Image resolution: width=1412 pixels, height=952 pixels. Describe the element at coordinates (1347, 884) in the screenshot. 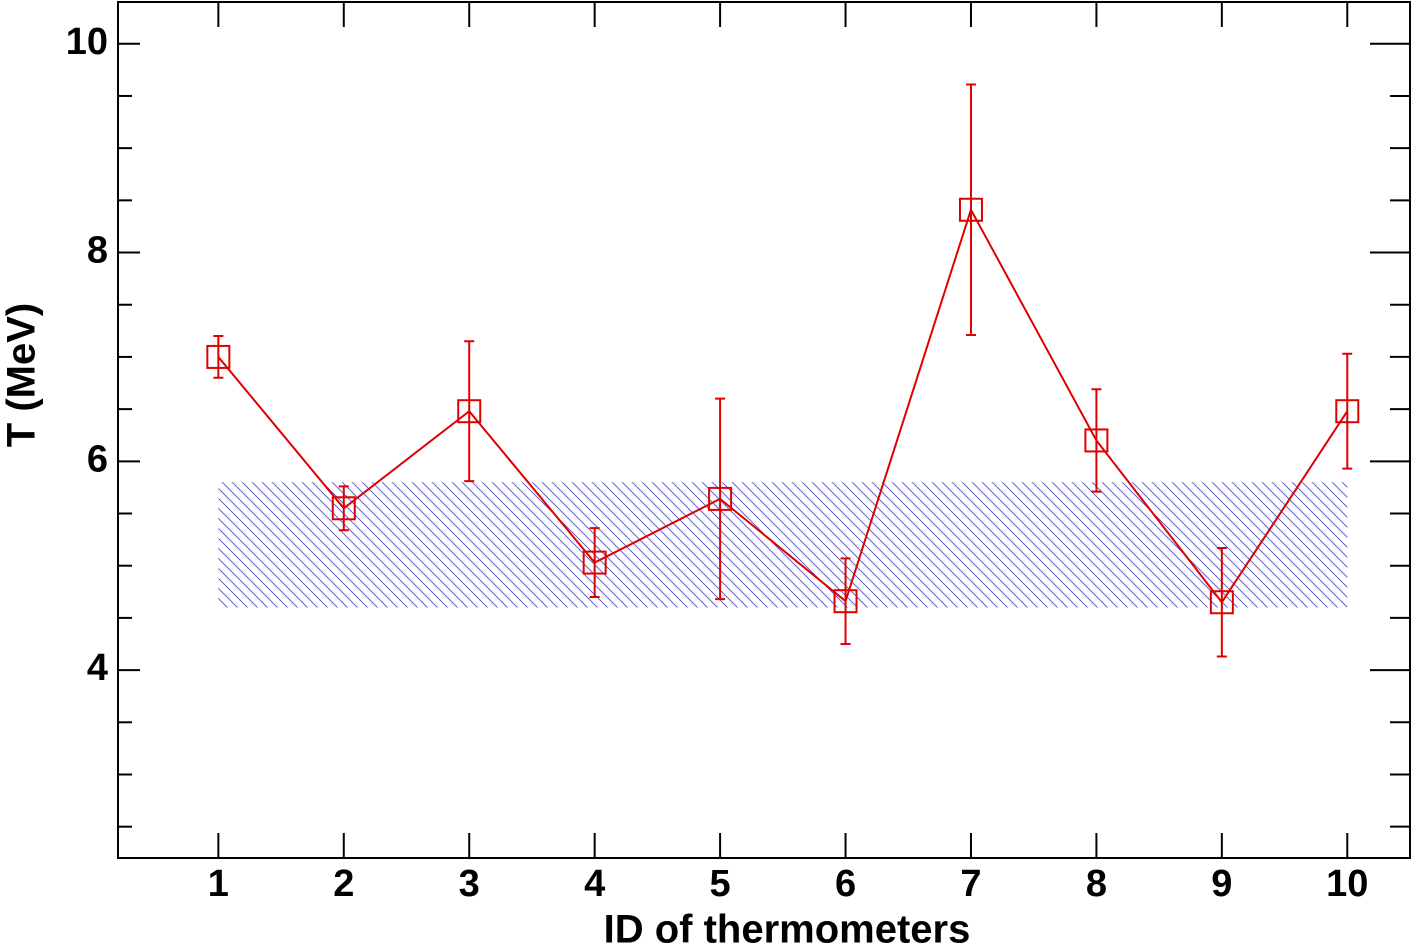

I see `x-tick-label: 10` at that location.